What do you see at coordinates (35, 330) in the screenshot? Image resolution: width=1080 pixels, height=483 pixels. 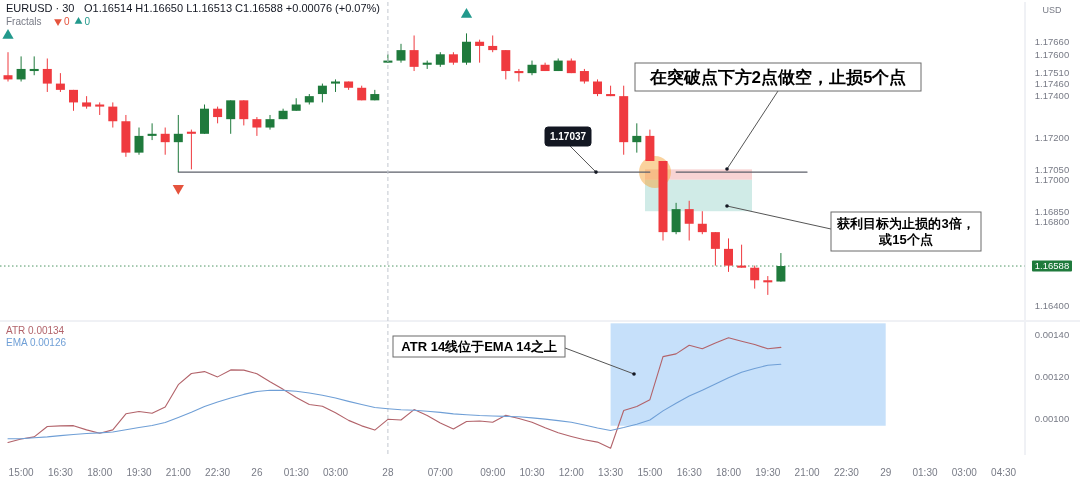 I see `text: ATR 0.00134` at bounding box center [35, 330].